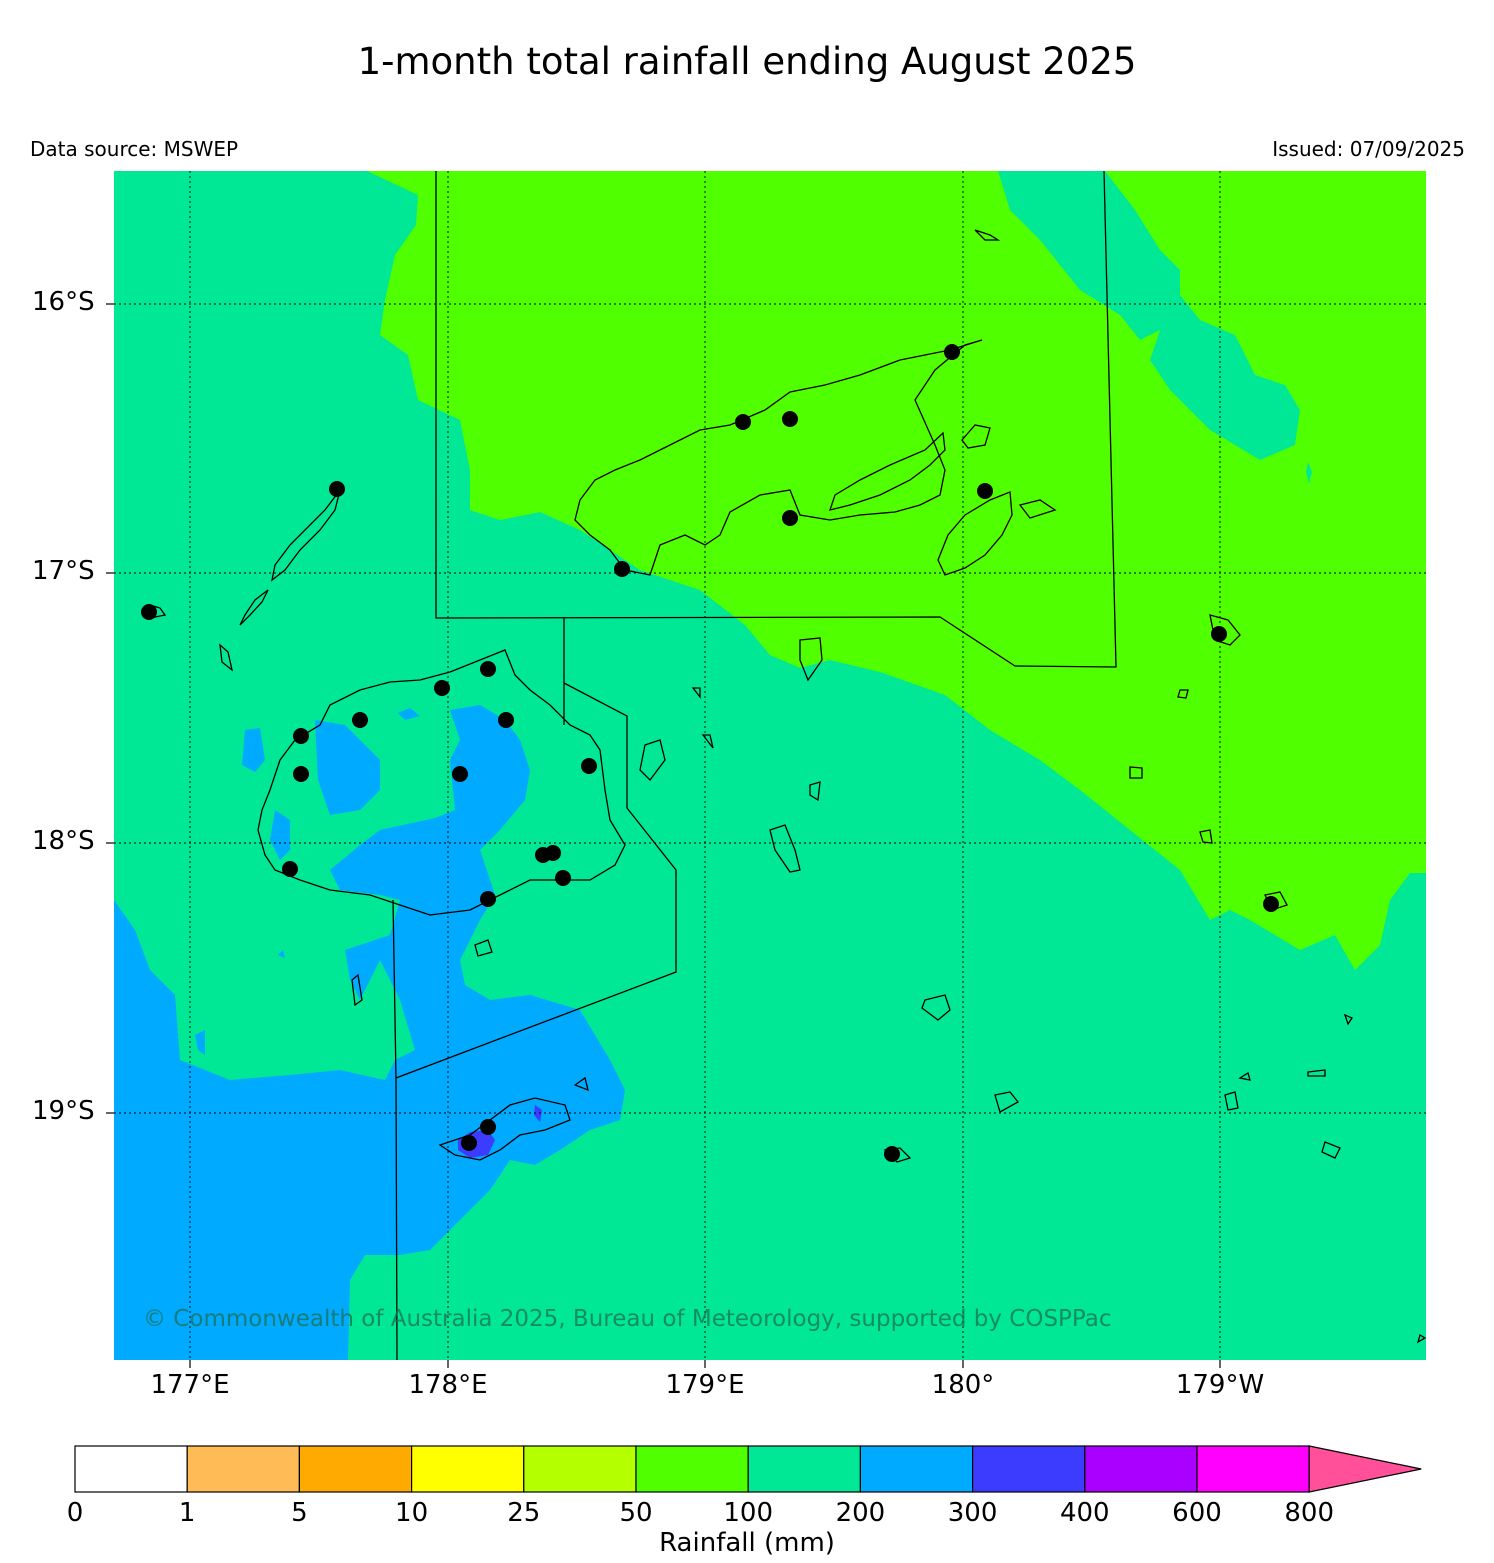  Describe the element at coordinates (63, 841) in the screenshot. I see `lat-label-18s: 18°S` at that location.